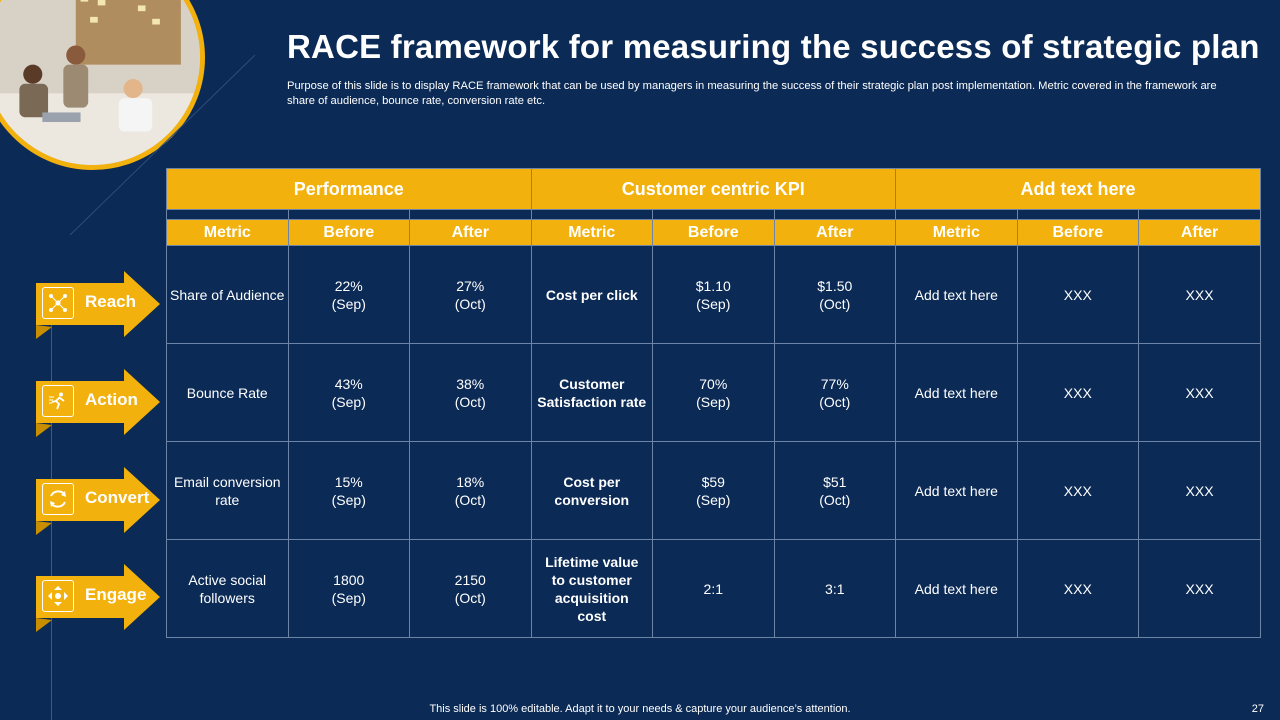  I want to click on table-cell: Customer Satisfaction rate, so click(592, 392).